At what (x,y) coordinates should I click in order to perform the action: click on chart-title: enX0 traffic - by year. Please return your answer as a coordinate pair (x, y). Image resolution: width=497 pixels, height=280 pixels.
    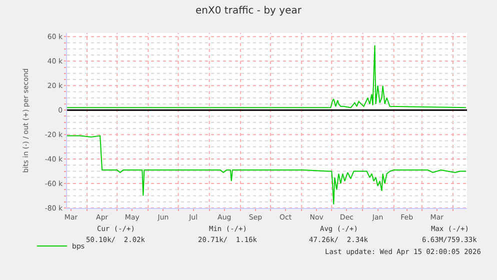
    Looking at the image, I should click on (249, 11).